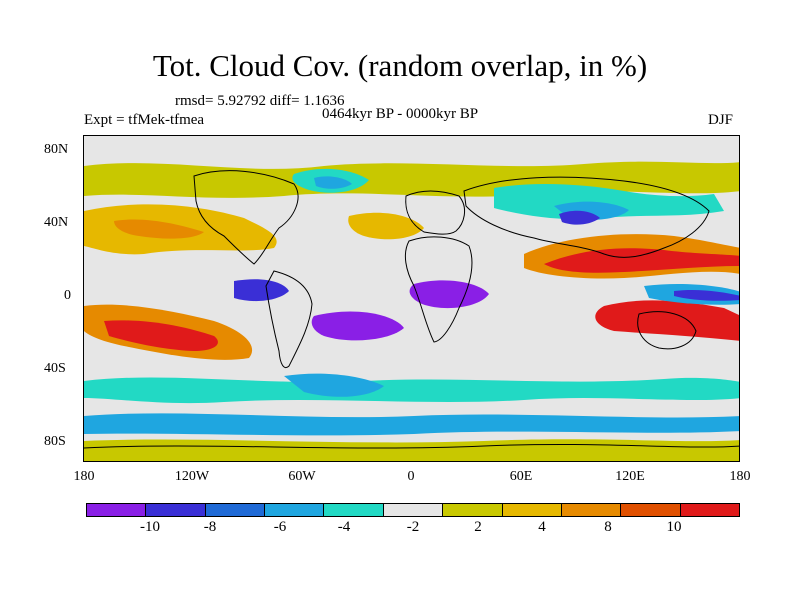 This screenshot has width=800, height=600. I want to click on lon-tick-60w: 60W, so click(302, 476).